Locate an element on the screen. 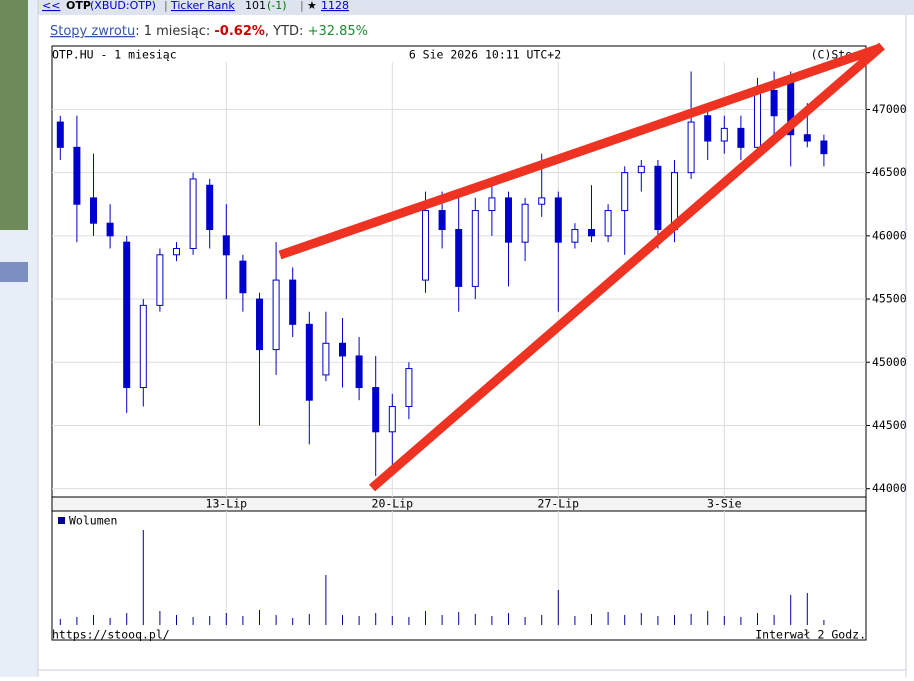 The height and width of the screenshot is (681, 914). y-tick-label: 47000 is located at coordinates (889, 109).